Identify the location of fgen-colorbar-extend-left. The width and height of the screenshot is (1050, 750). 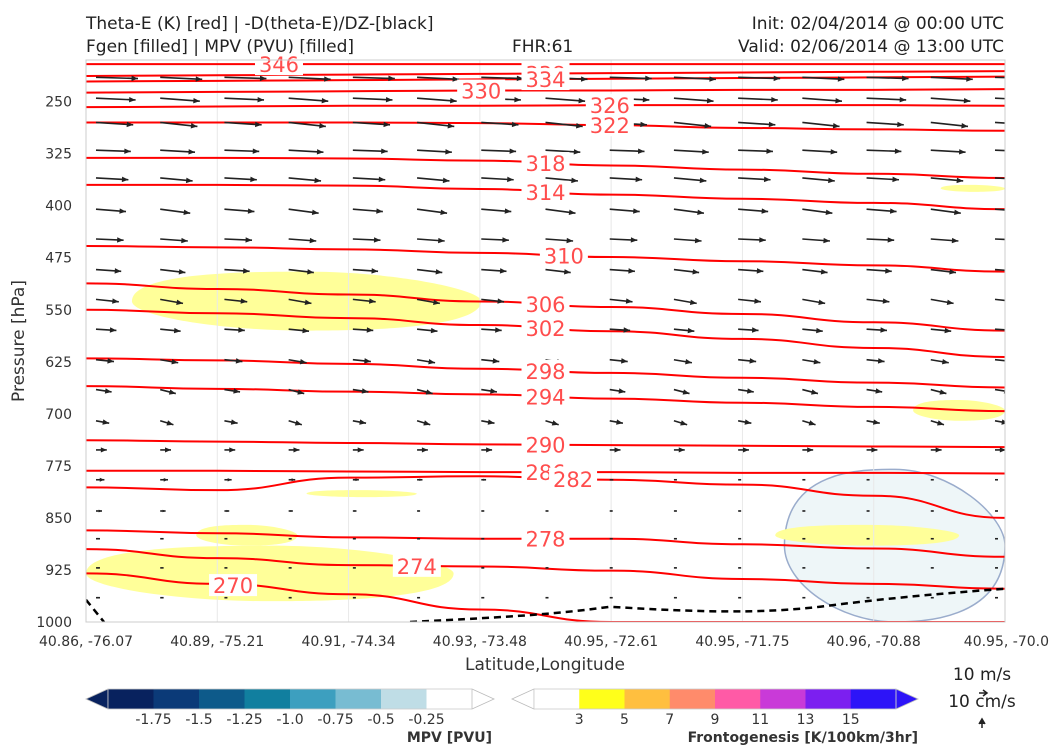
(523, 699).